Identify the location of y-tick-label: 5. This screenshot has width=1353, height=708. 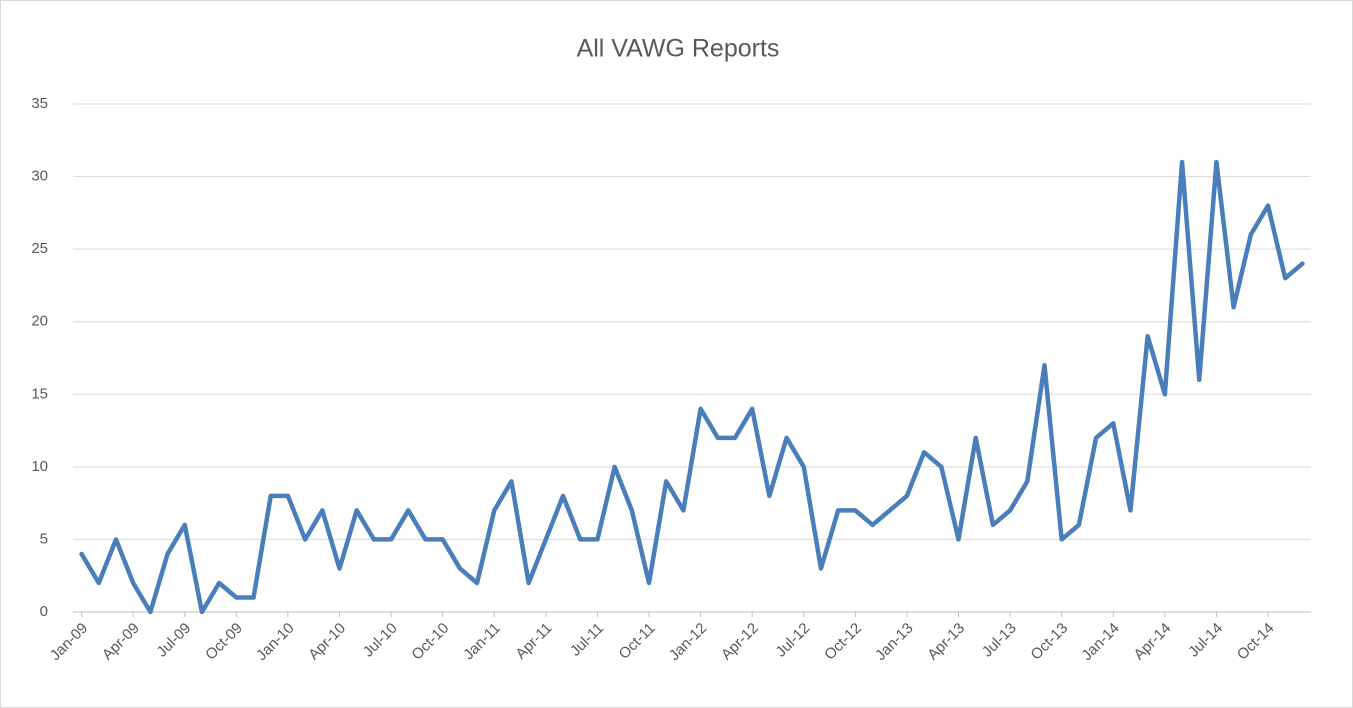
(44, 538).